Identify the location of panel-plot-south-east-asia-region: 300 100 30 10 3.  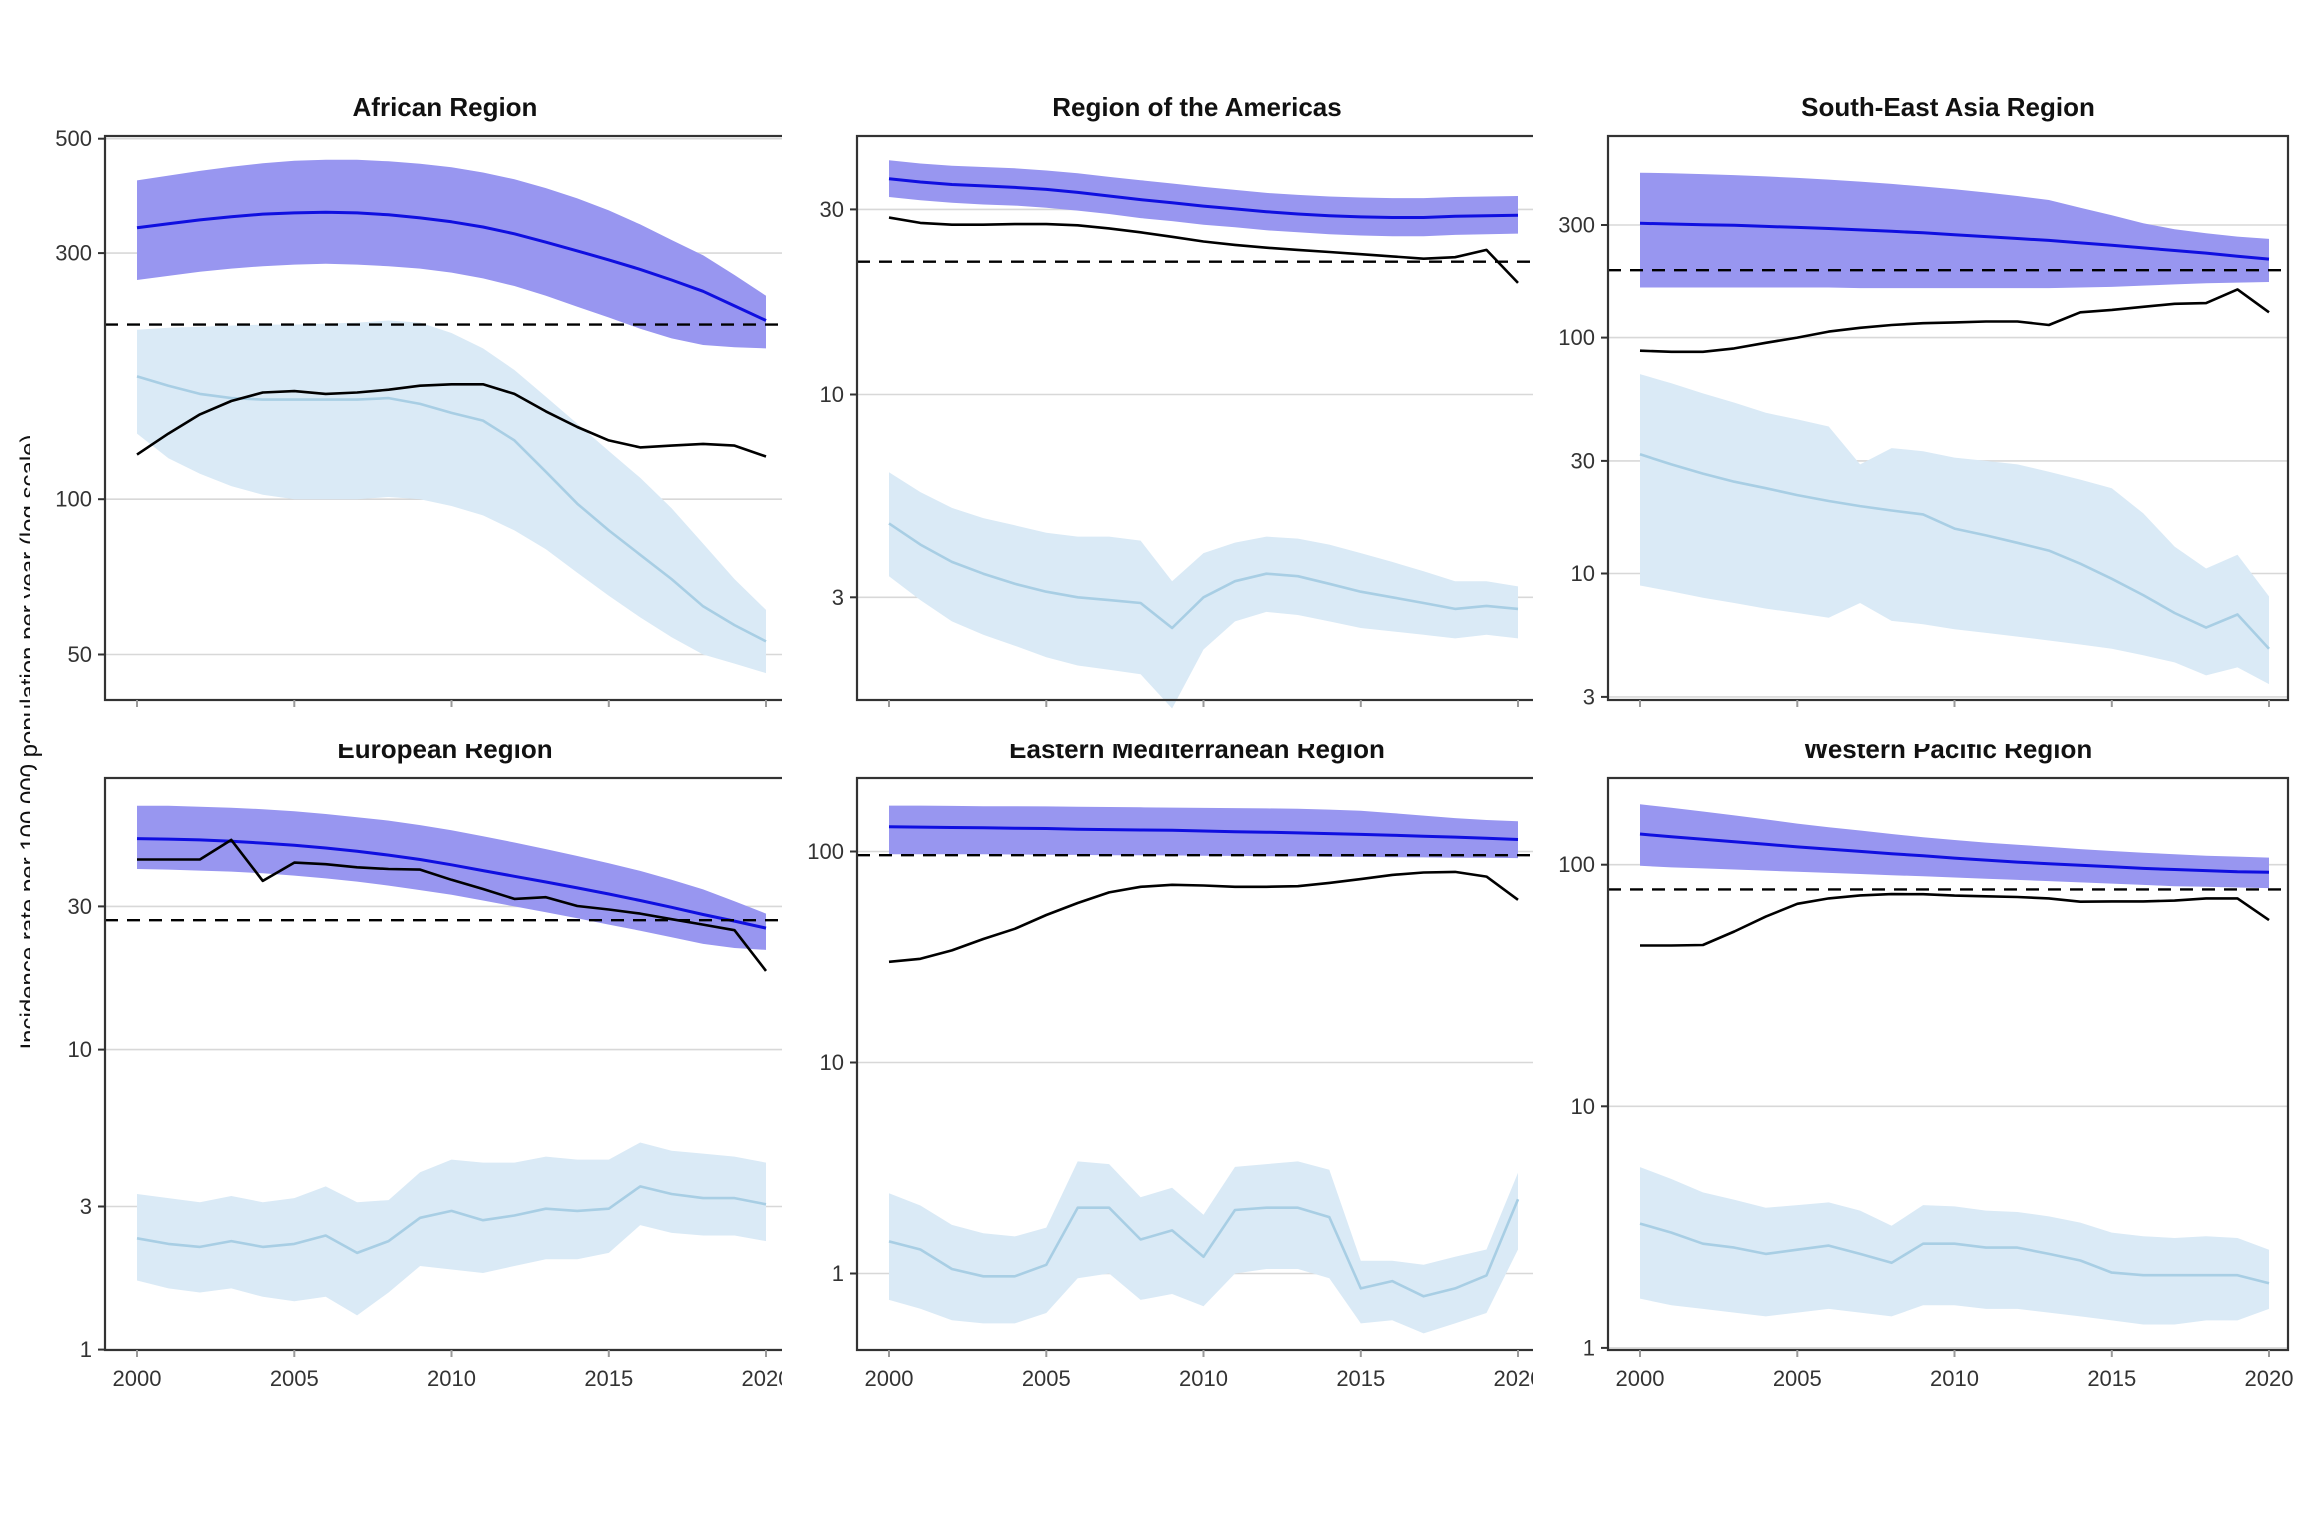
(1915, 436).